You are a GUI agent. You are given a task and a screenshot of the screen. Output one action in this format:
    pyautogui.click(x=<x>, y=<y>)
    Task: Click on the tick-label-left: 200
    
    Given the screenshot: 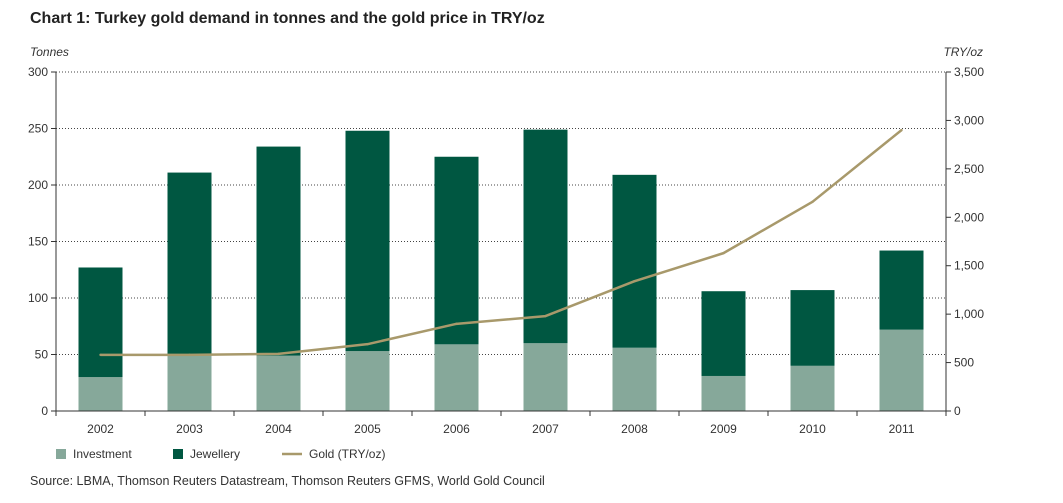 What is the action you would take?
    pyautogui.click(x=38, y=185)
    